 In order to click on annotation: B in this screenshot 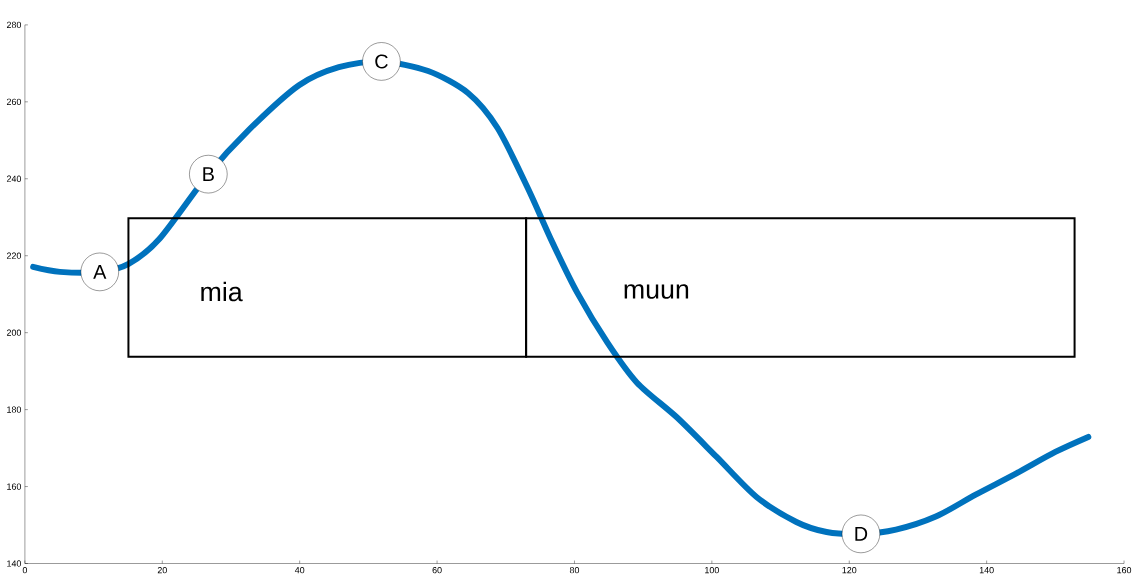, I will do `click(208, 174)`.